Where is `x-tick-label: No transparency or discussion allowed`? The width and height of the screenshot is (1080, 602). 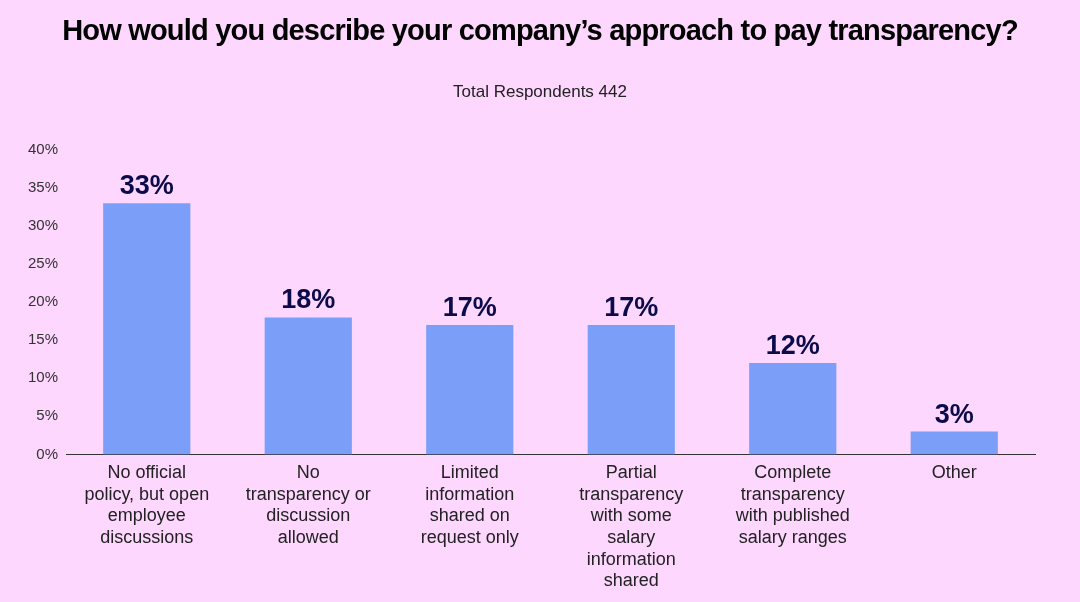
x-tick-label: No transparency or discussion allowed is located at coordinates (308, 504).